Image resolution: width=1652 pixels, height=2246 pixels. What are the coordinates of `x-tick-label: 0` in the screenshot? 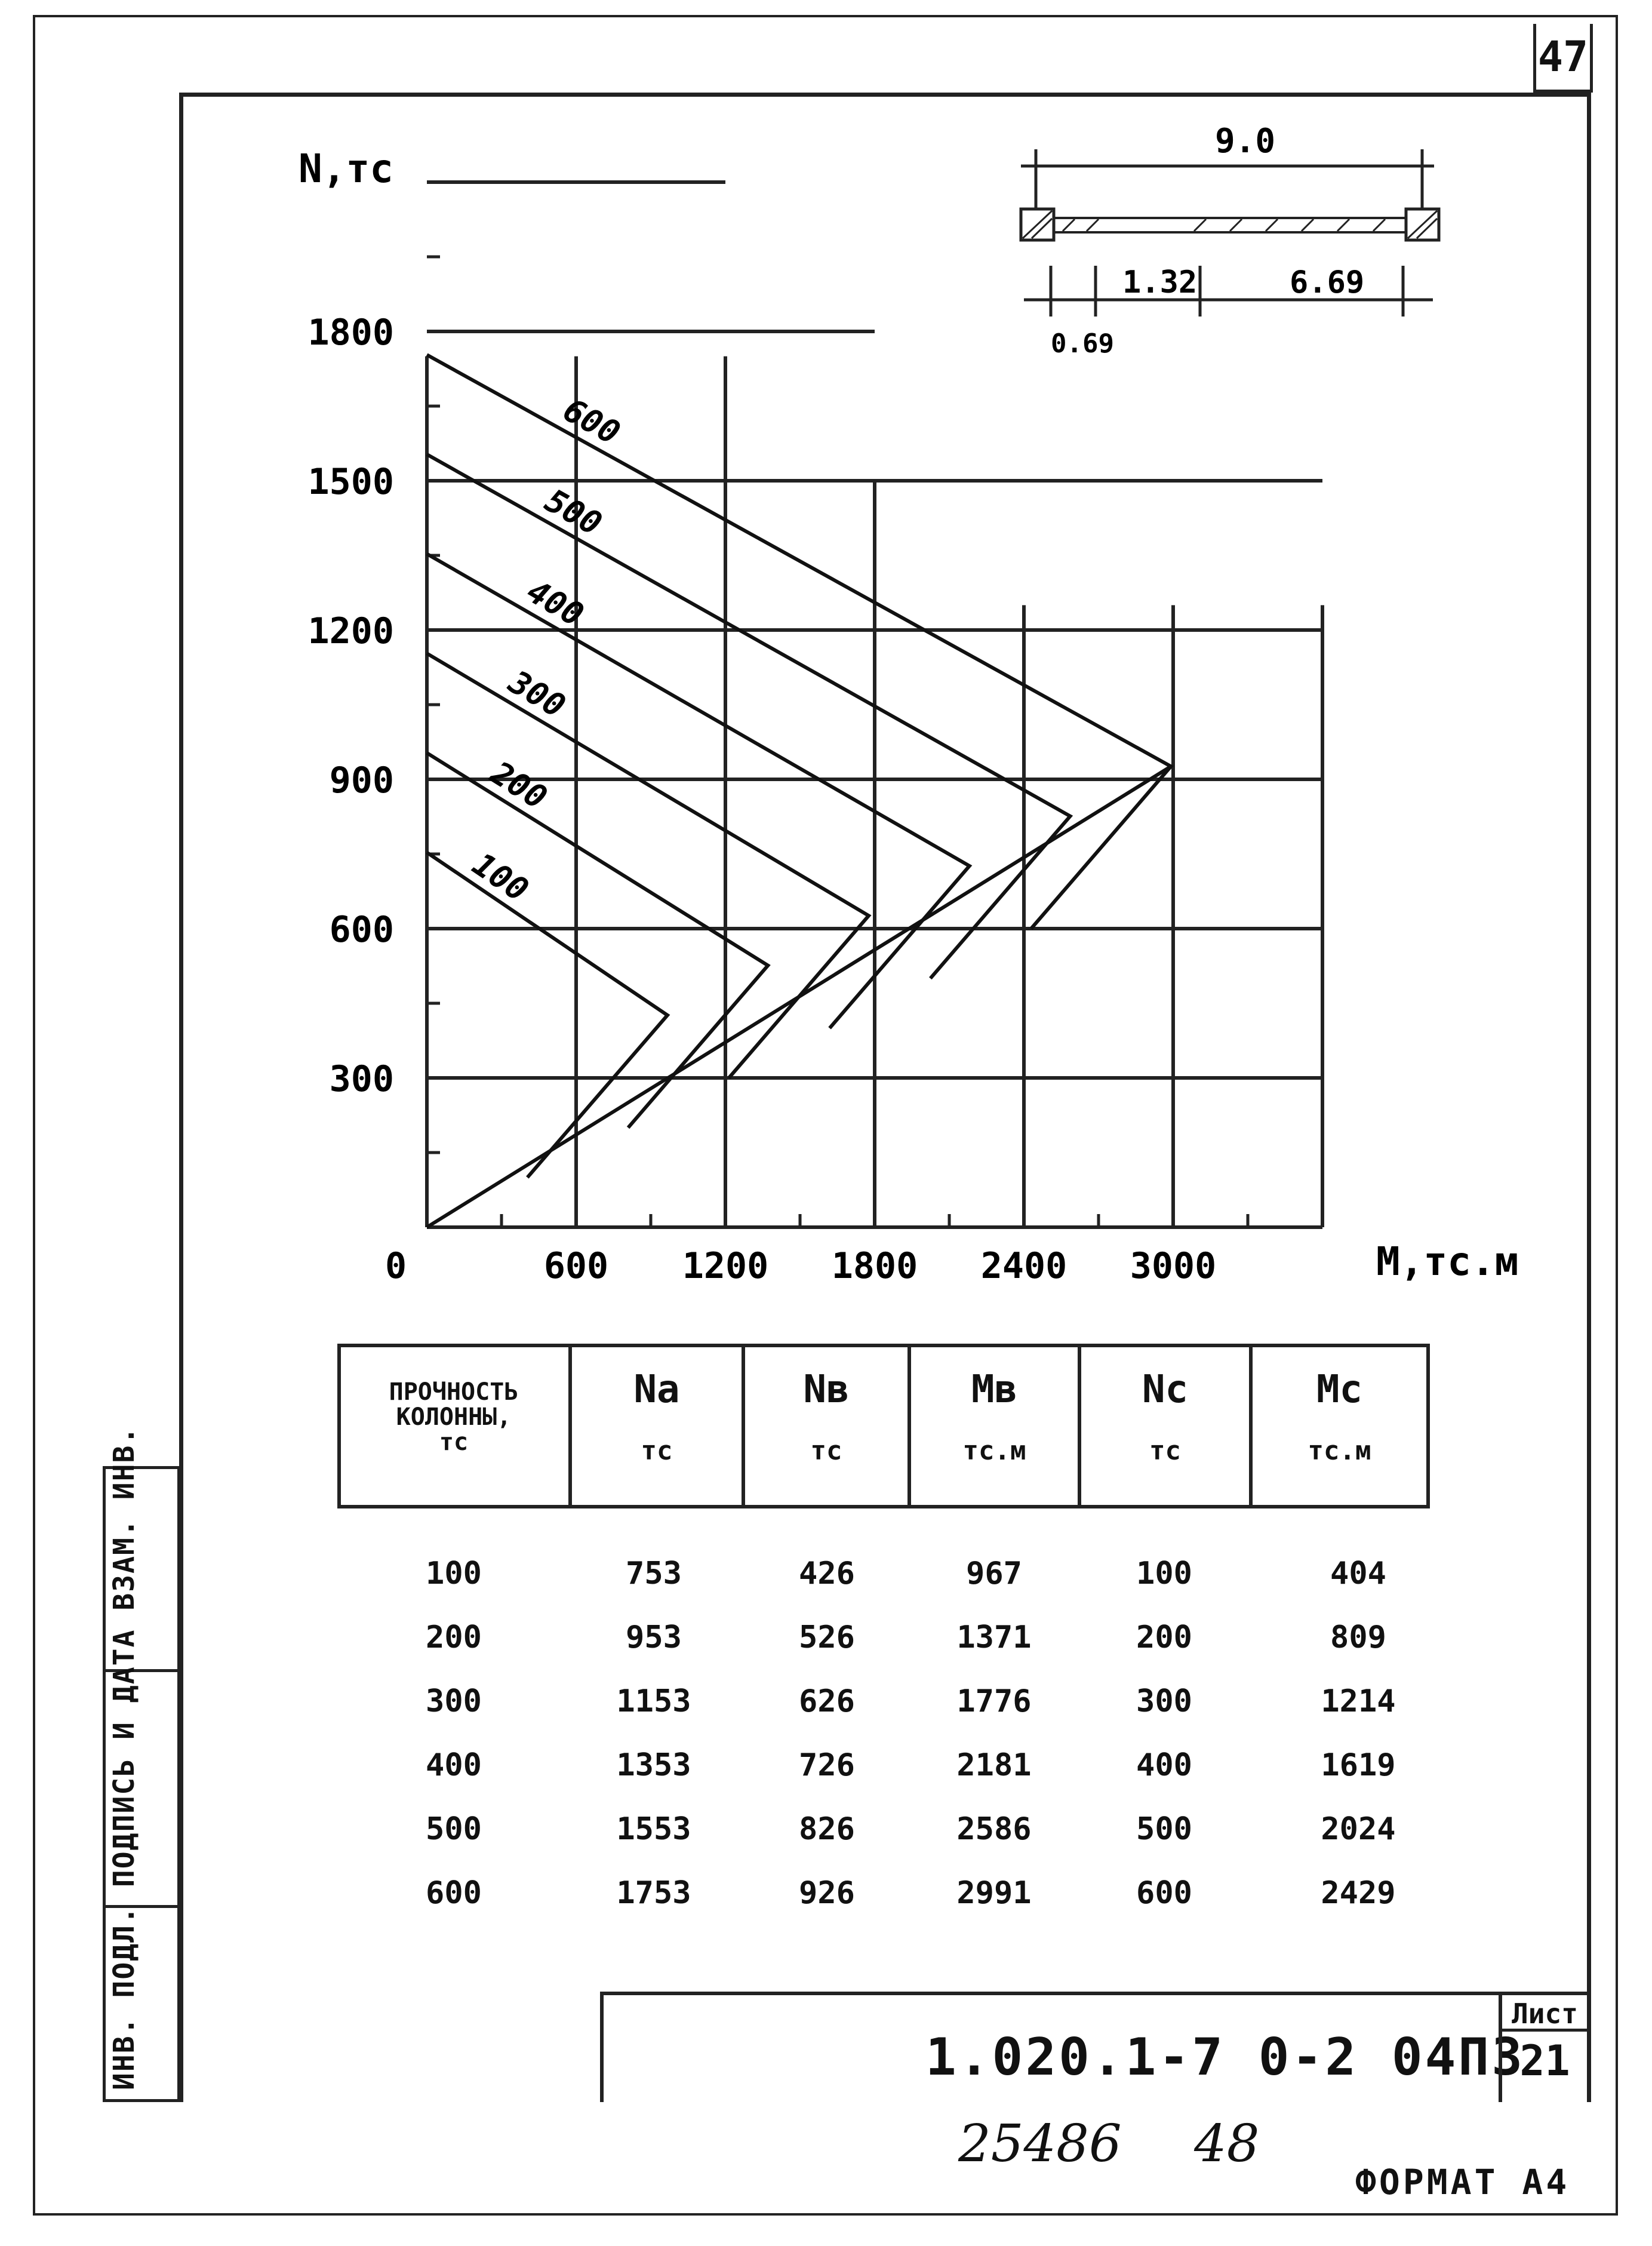 It's located at (396, 1266).